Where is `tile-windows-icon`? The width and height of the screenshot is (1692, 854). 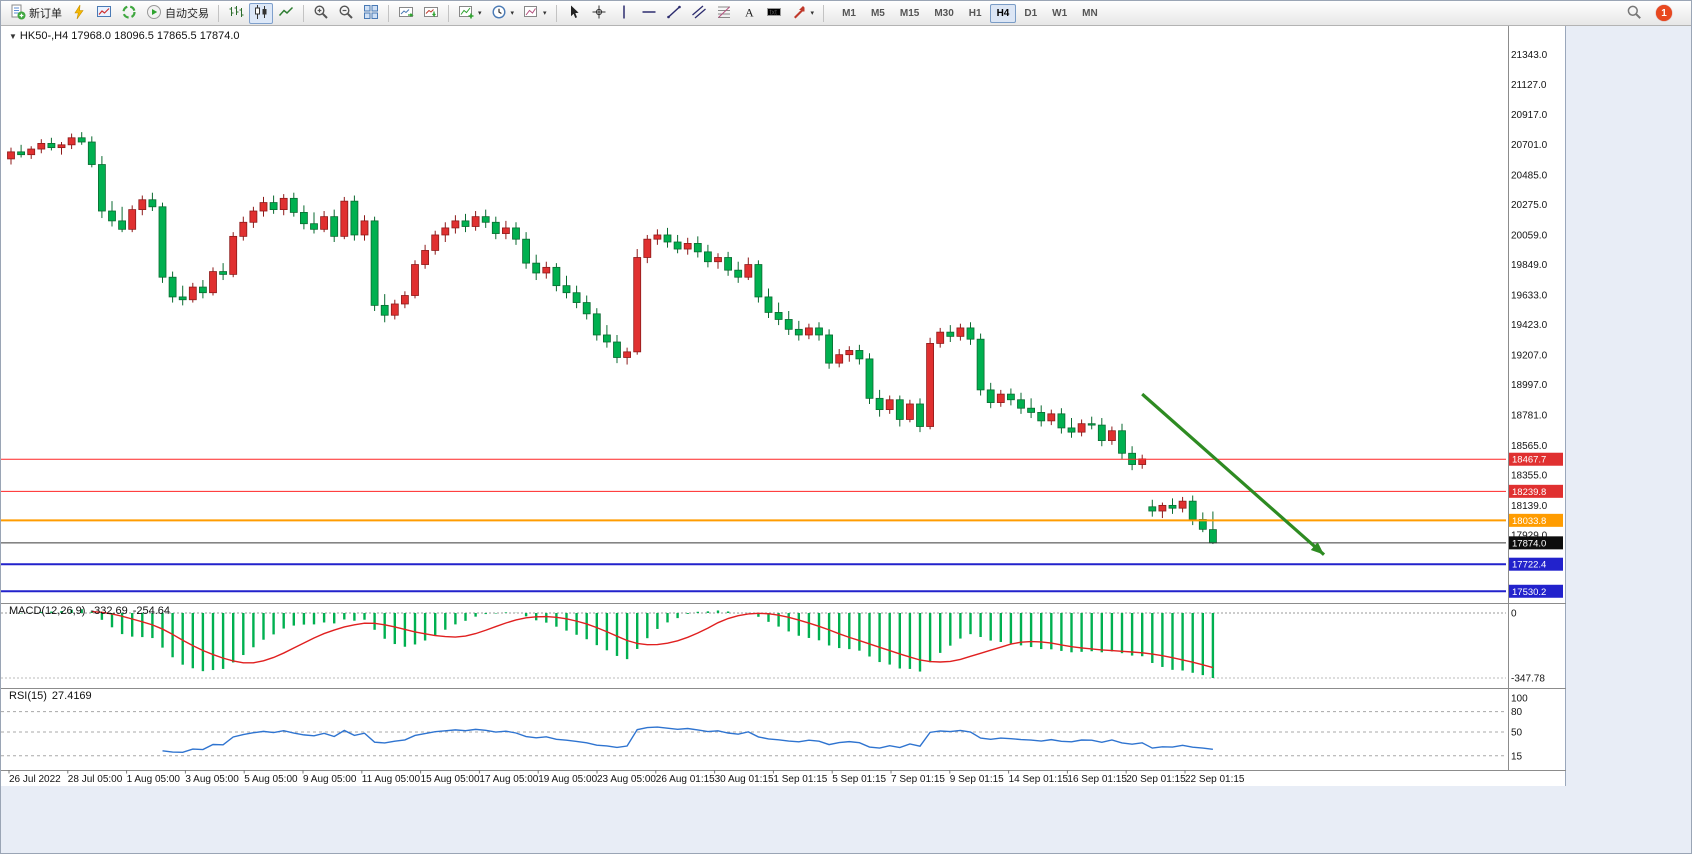
tile-windows-icon is located at coordinates (371, 13).